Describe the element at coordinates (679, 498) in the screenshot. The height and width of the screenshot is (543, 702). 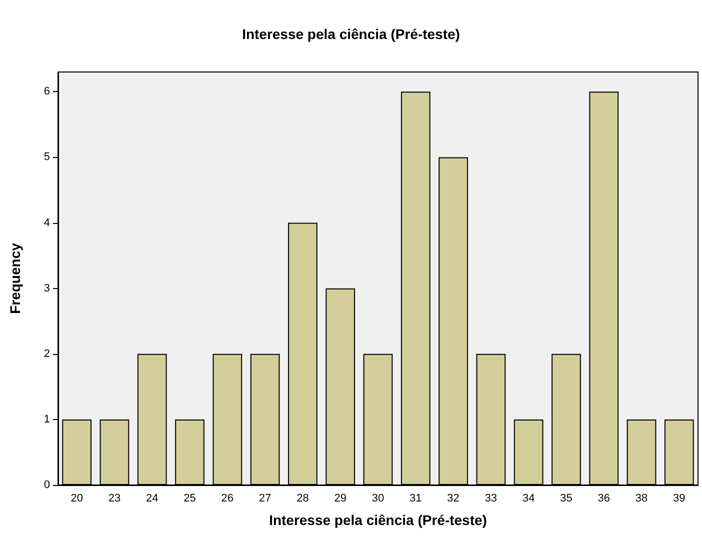
I see `x-tick-label: 39` at that location.